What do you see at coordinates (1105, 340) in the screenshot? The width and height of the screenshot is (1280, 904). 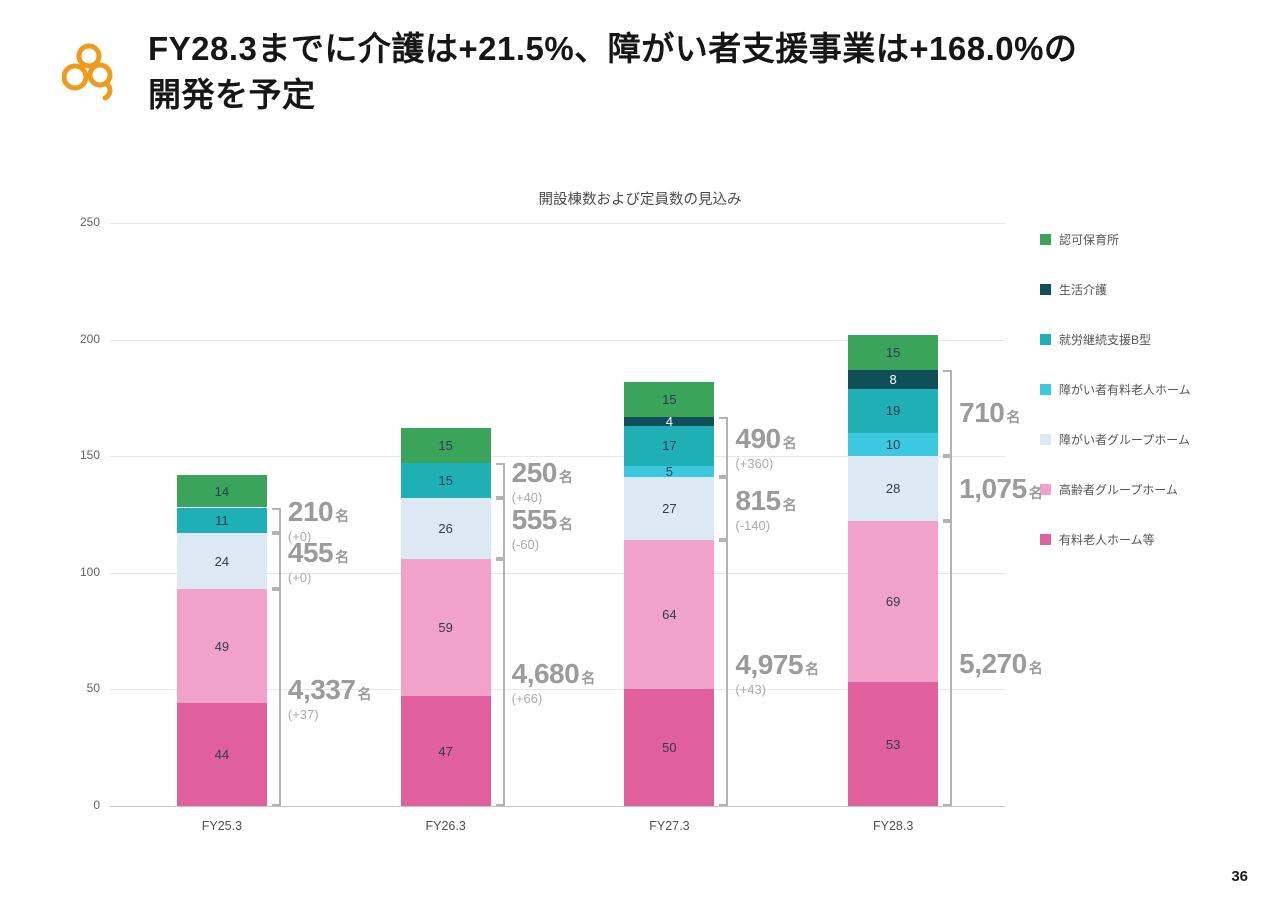 I see `legend-label: 就労継続支援B型` at bounding box center [1105, 340].